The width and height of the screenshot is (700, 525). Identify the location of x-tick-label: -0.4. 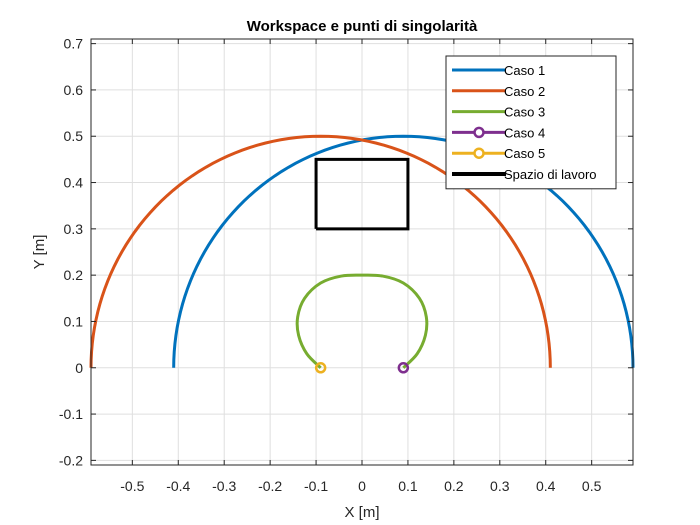
(178, 486).